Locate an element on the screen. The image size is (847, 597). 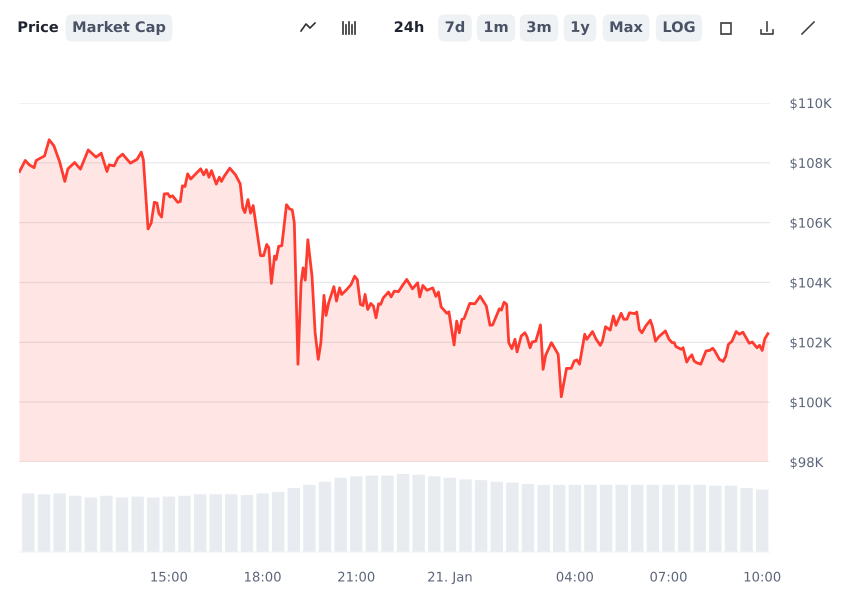
y-tick-label: $106K is located at coordinates (811, 224).